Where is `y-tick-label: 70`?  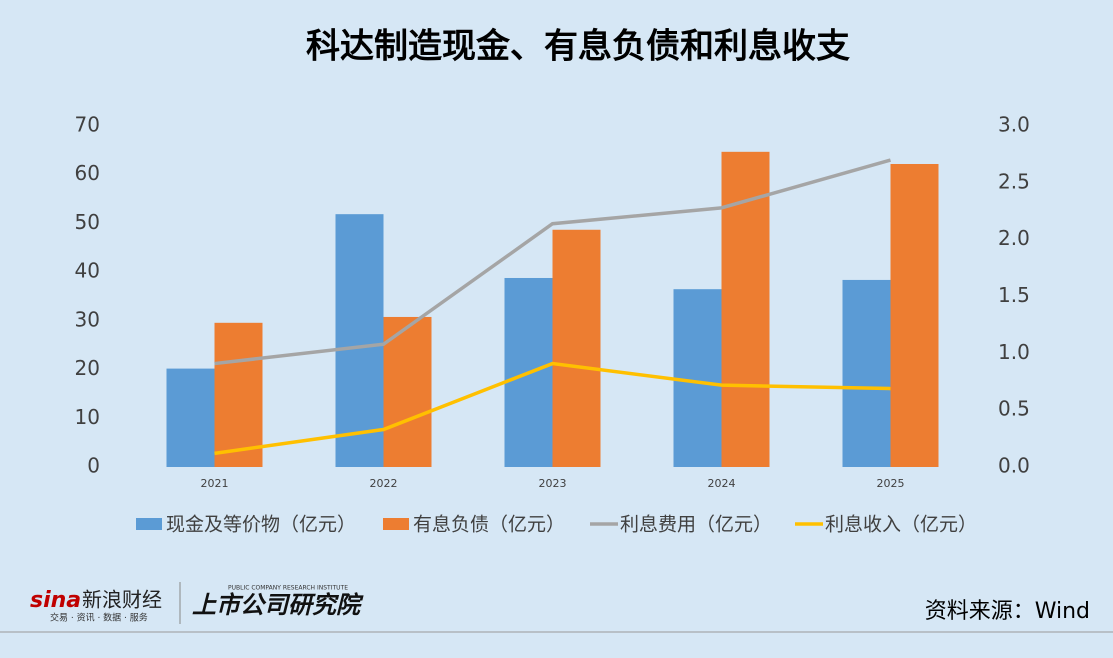
y-tick-label: 70 is located at coordinates (87, 125).